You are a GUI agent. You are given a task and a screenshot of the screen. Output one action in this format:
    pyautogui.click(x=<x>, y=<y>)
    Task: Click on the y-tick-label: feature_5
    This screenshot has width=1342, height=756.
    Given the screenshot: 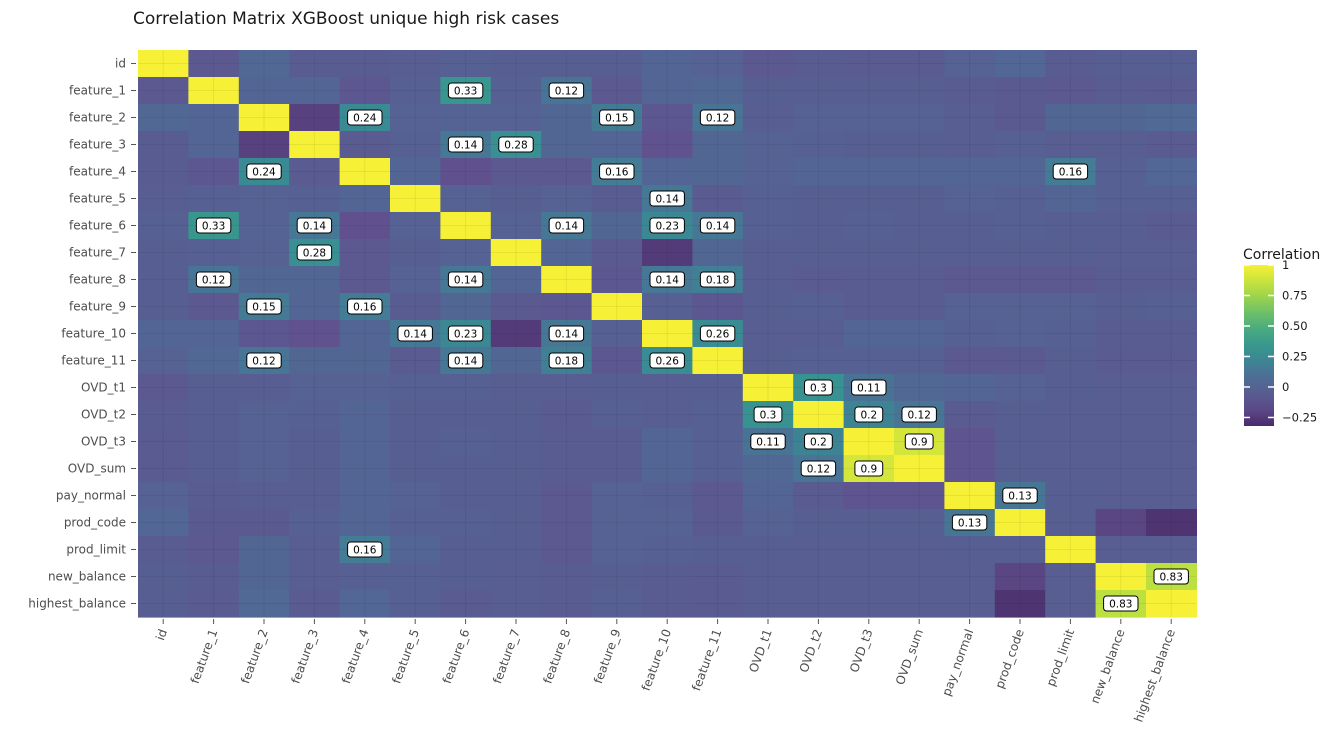 What is the action you would take?
    pyautogui.click(x=97, y=199)
    